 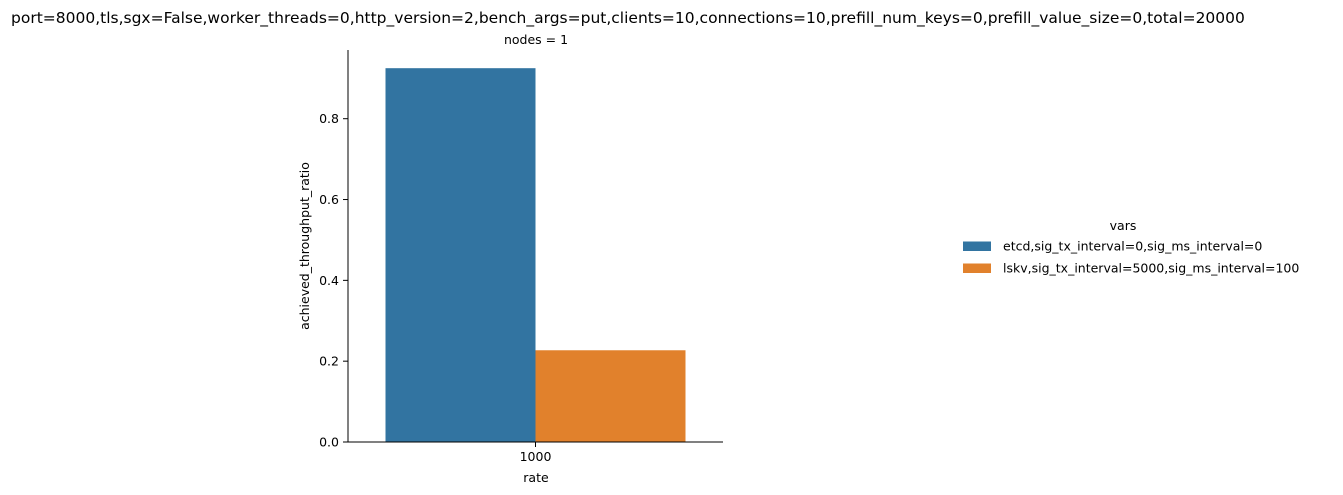 What do you see at coordinates (329, 280) in the screenshot?
I see `y-tick-label: 0.4` at bounding box center [329, 280].